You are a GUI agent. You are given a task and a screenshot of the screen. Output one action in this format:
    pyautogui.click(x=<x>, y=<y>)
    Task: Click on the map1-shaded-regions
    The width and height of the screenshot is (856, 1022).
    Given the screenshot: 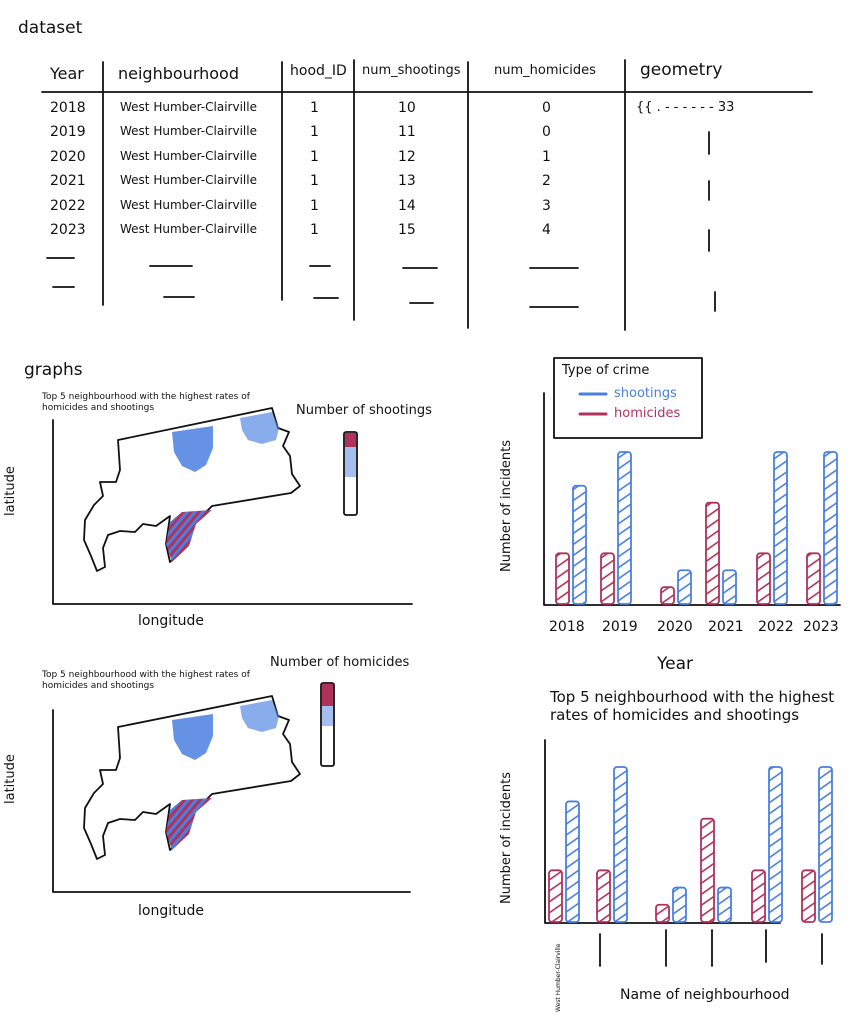 What is the action you would take?
    pyautogui.click(x=261, y=487)
    